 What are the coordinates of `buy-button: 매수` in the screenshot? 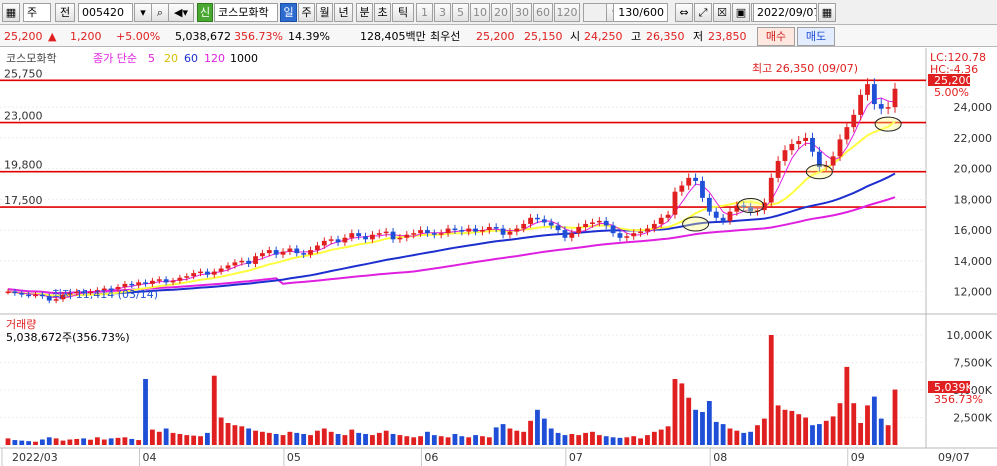 It's located at (776, 36).